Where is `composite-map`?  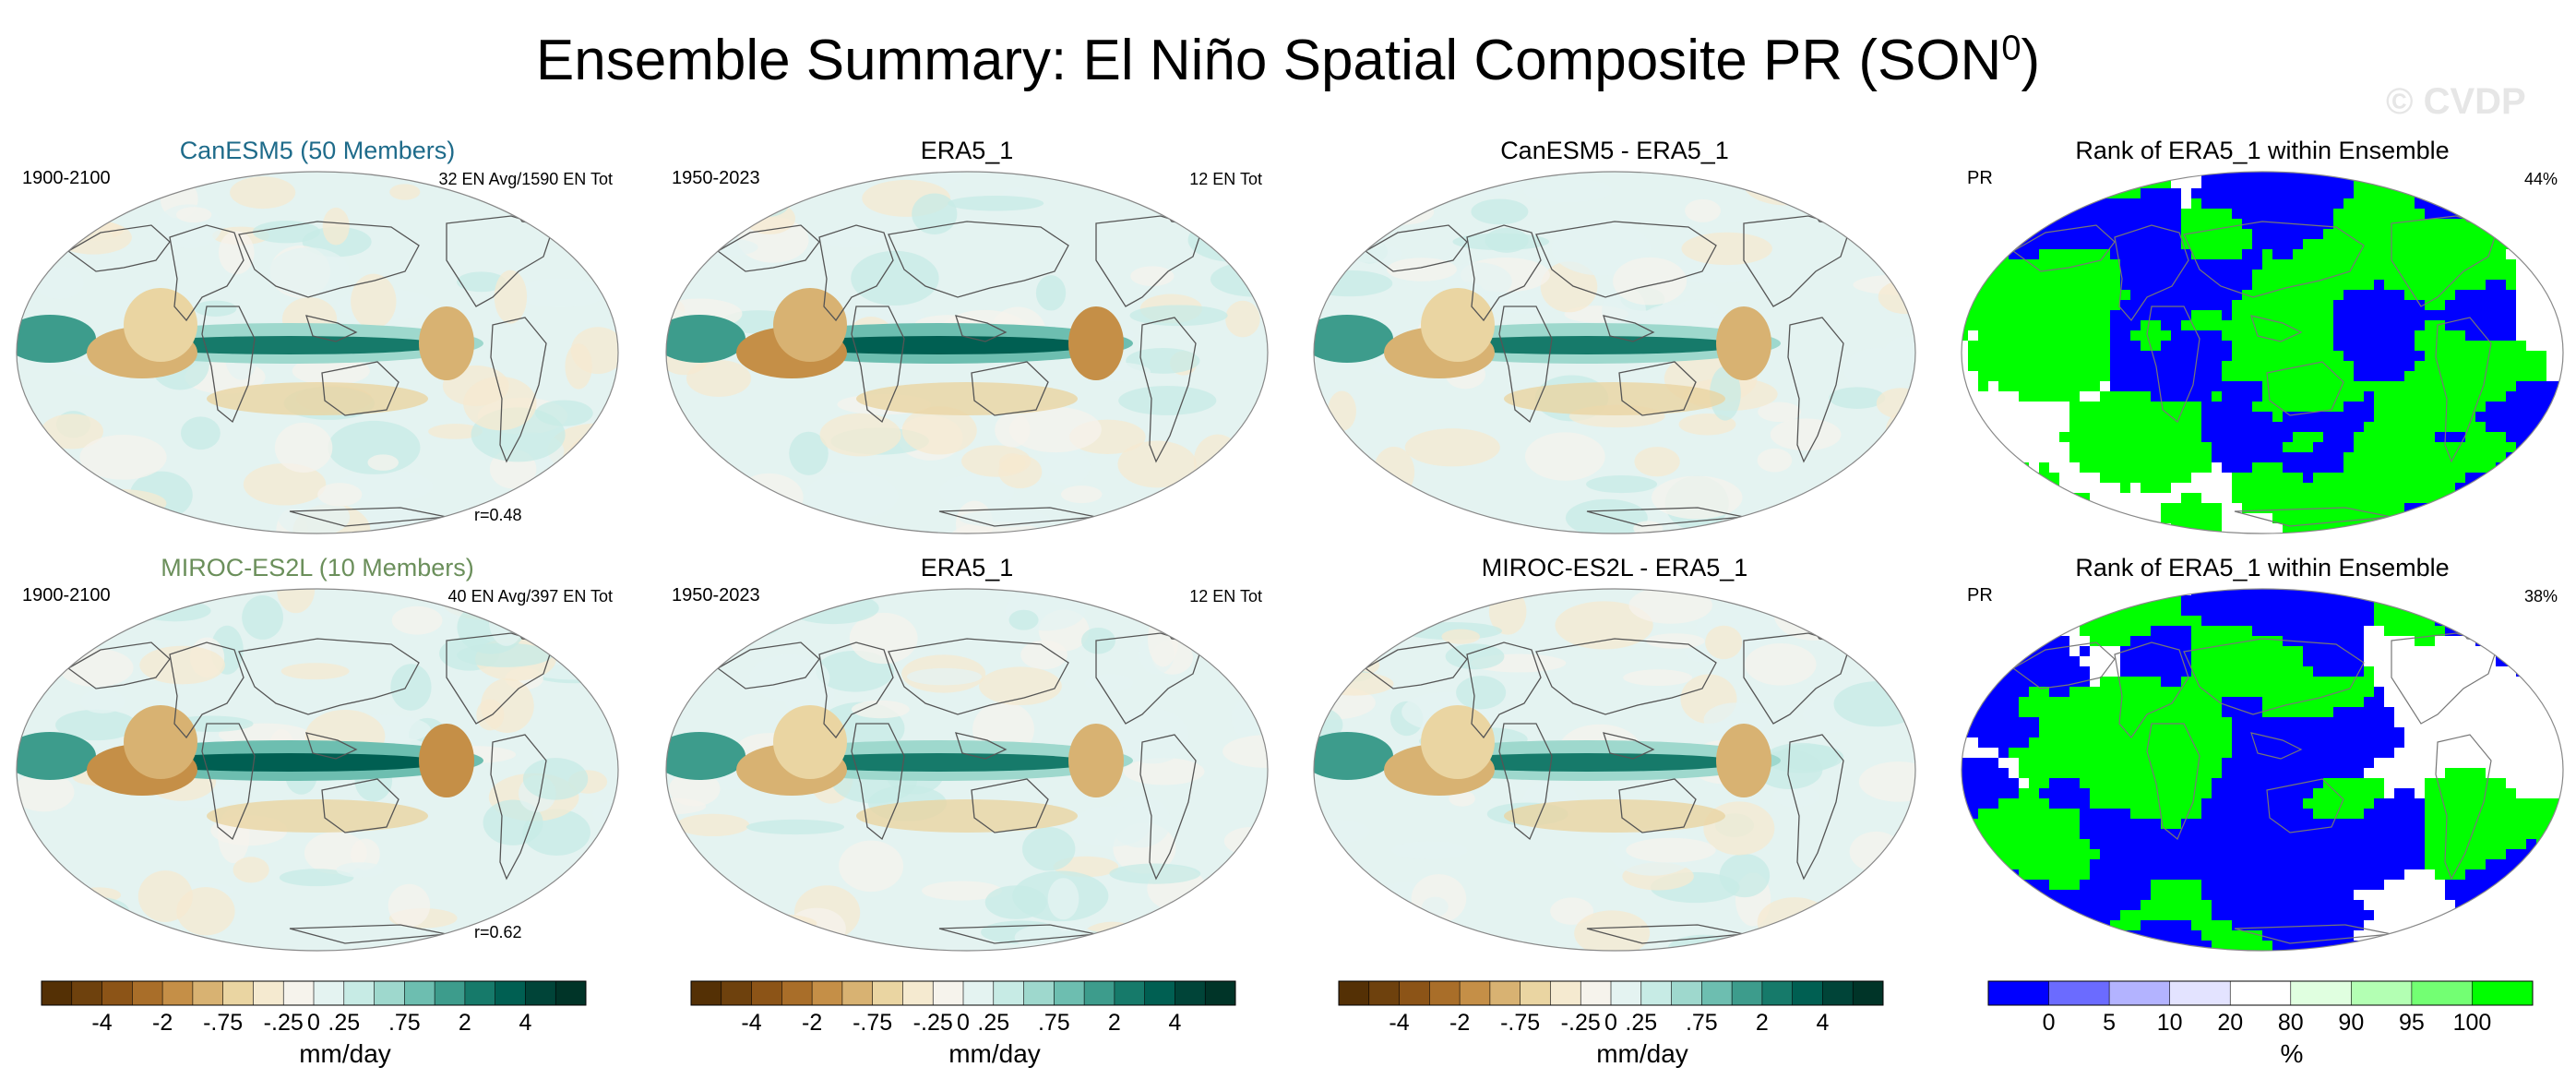
composite-map is located at coordinates (967, 770).